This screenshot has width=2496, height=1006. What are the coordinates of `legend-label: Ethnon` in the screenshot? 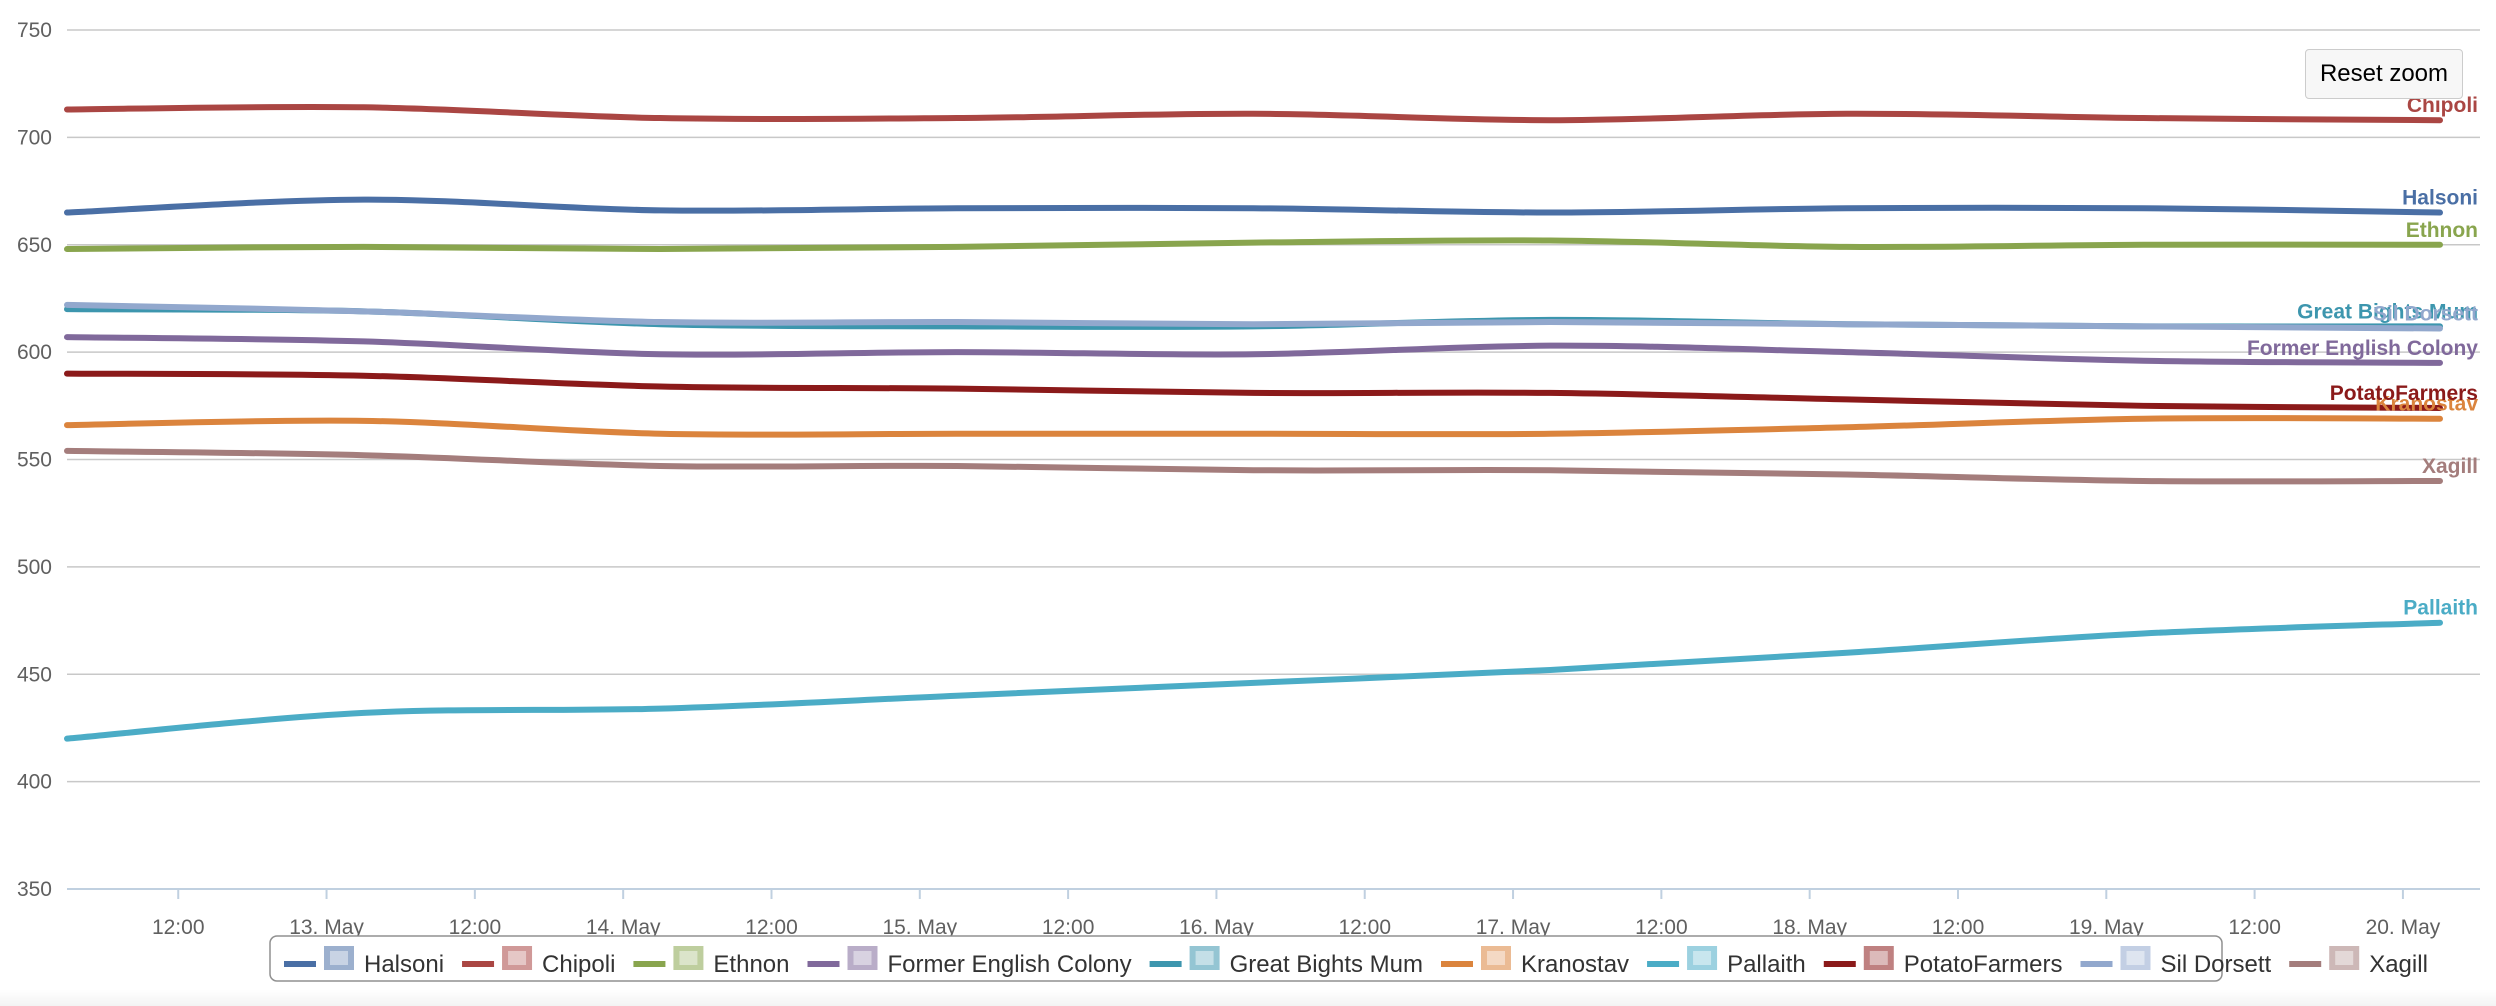 It's located at (751, 964).